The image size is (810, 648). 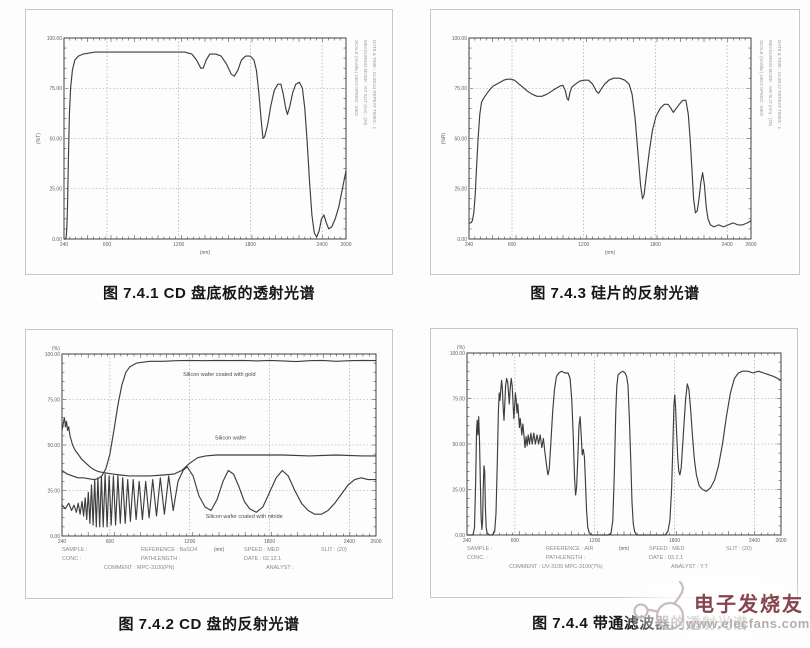 What do you see at coordinates (39, 138) in the screenshot?
I see `svg-text: (%T)` at bounding box center [39, 138].